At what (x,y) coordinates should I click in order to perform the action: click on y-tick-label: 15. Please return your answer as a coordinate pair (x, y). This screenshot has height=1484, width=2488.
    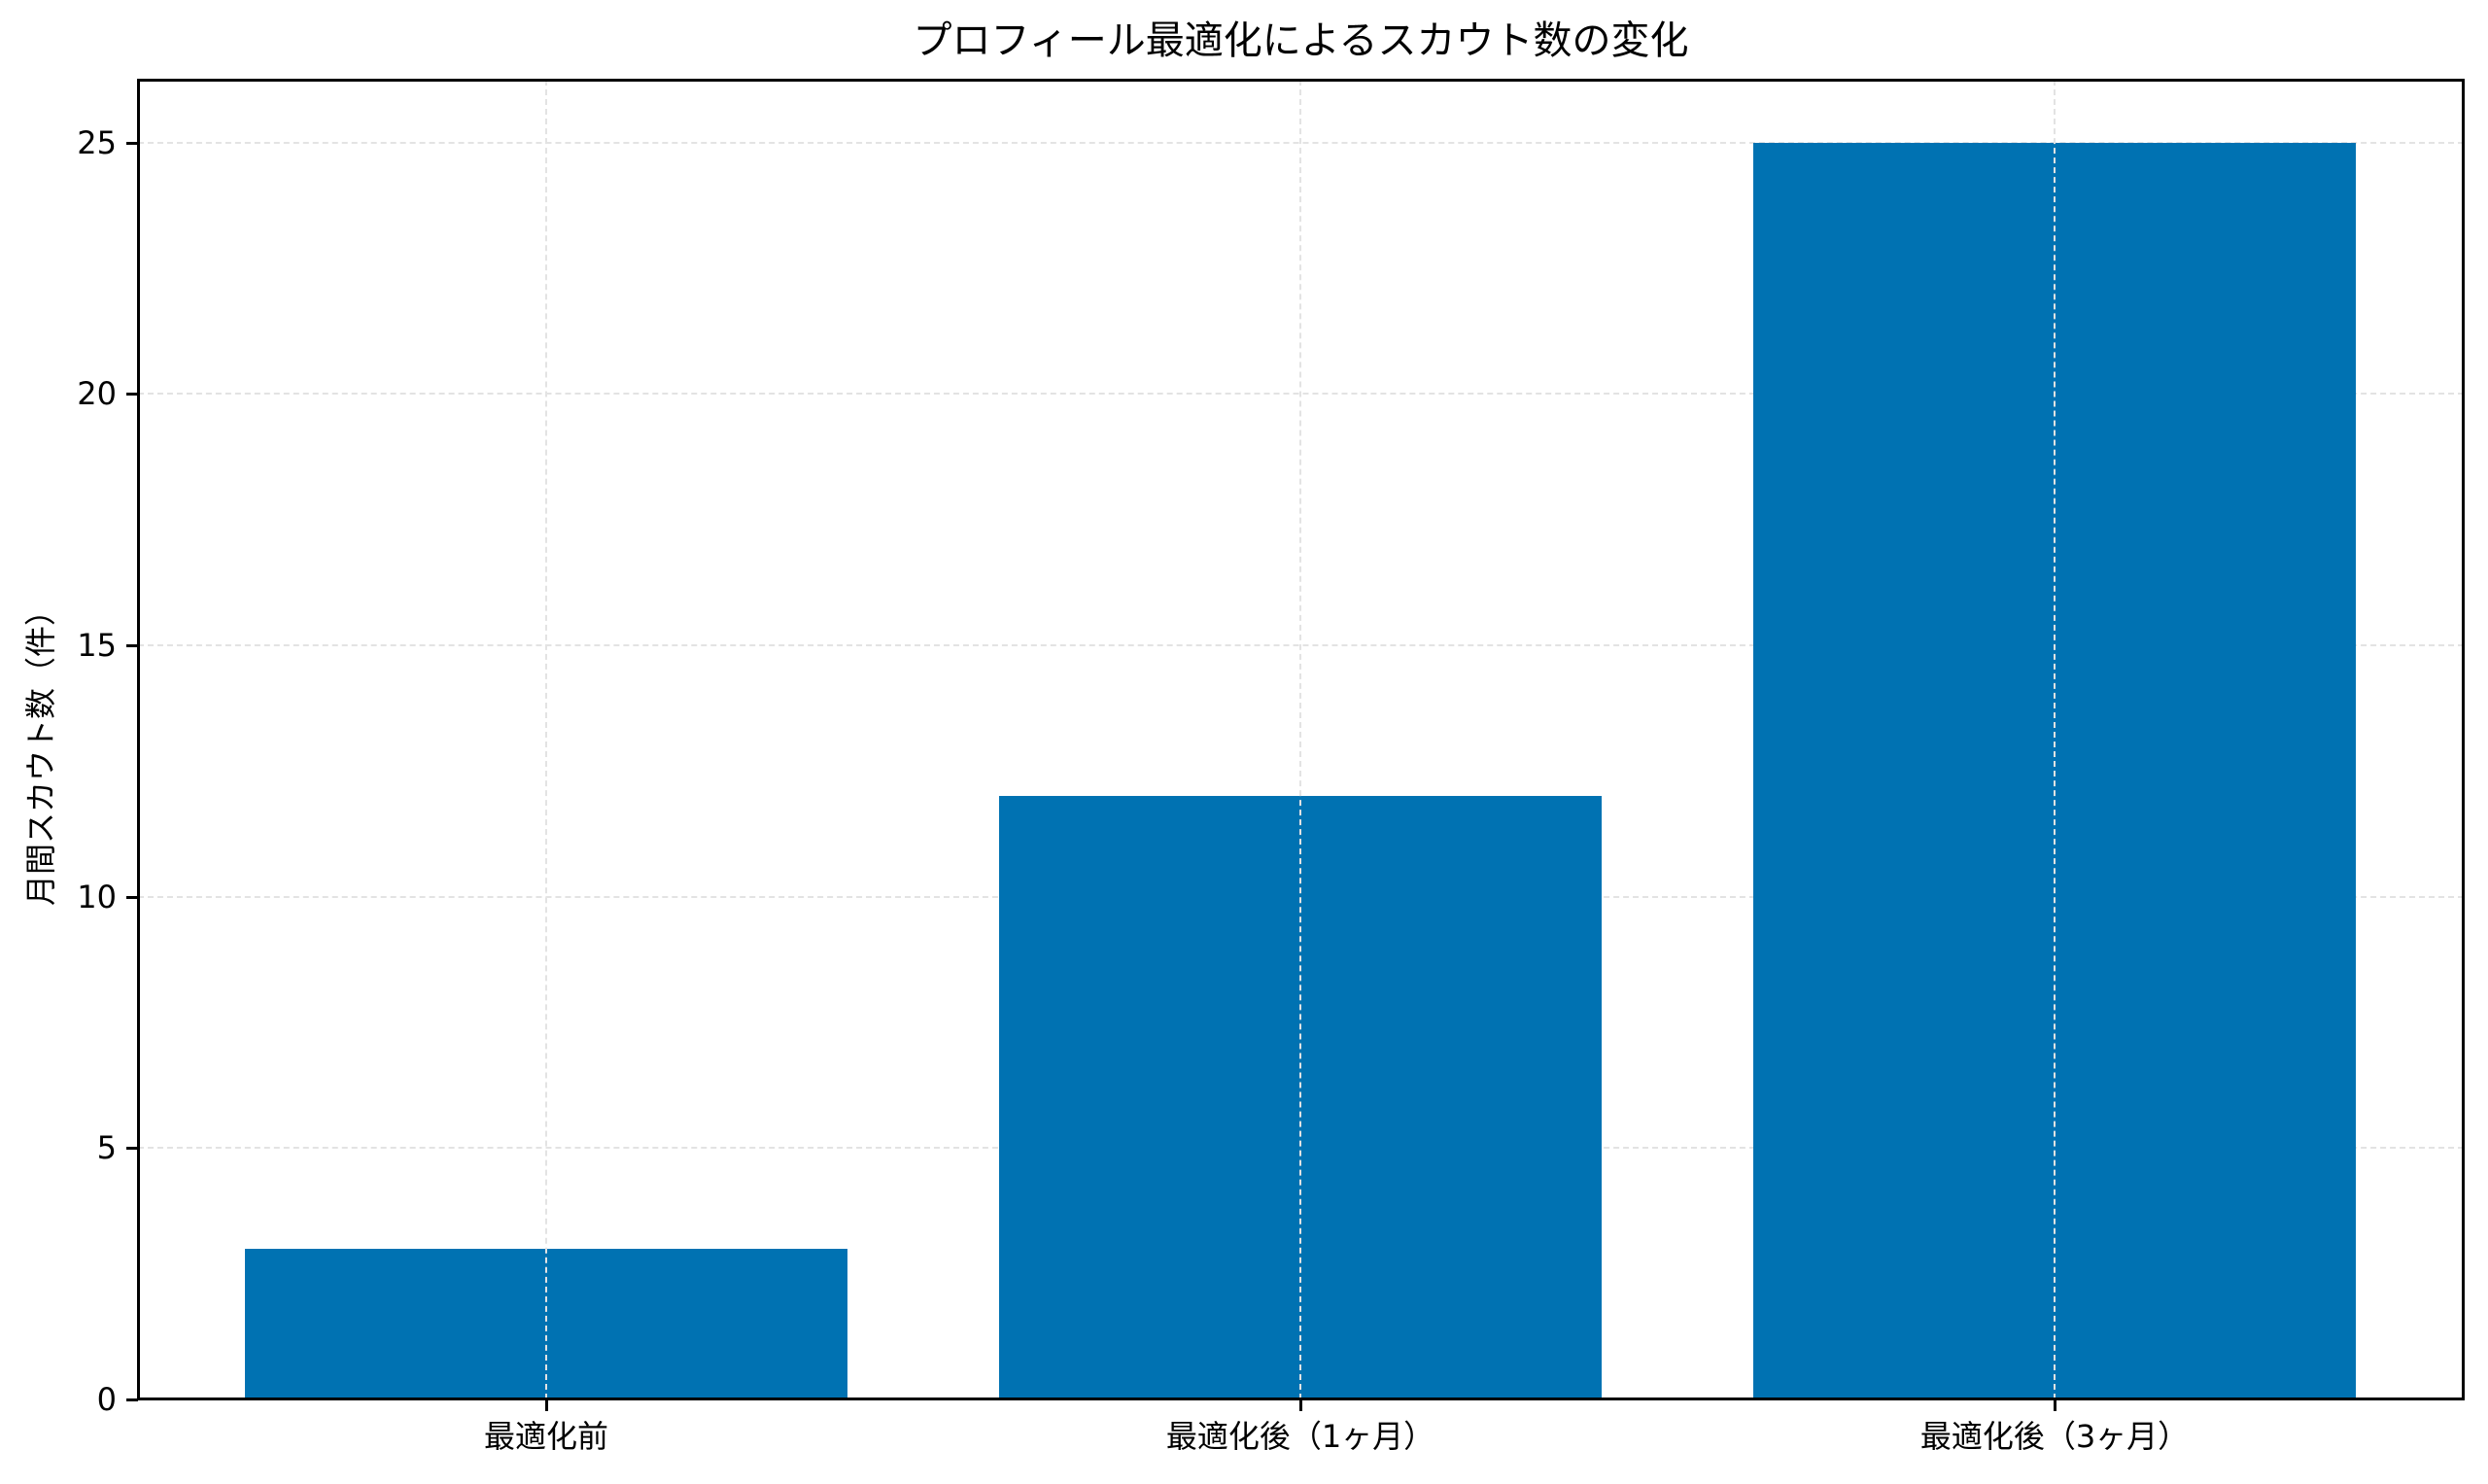
    Looking at the image, I should click on (97, 645).